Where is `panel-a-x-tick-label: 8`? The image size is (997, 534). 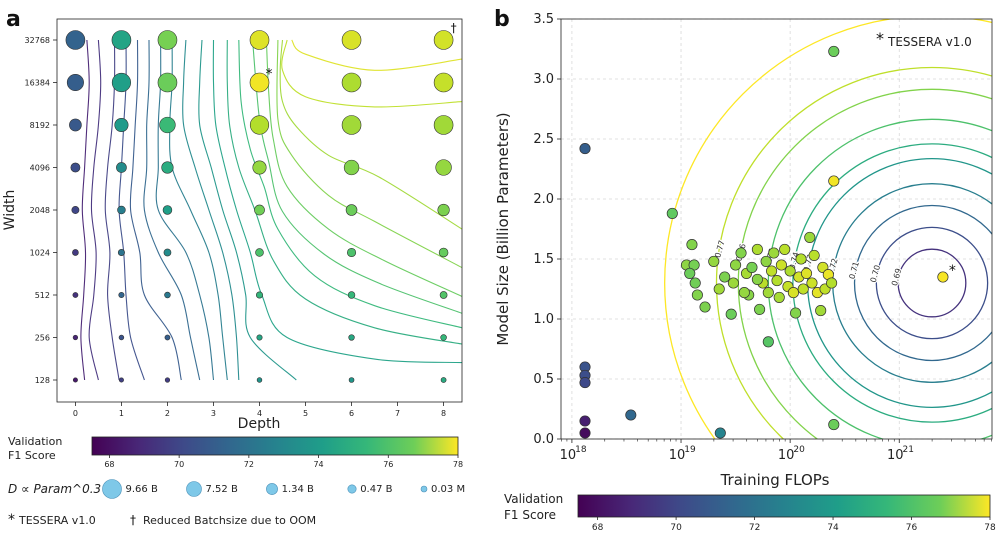 panel-a-x-tick-label: 8 is located at coordinates (443, 413).